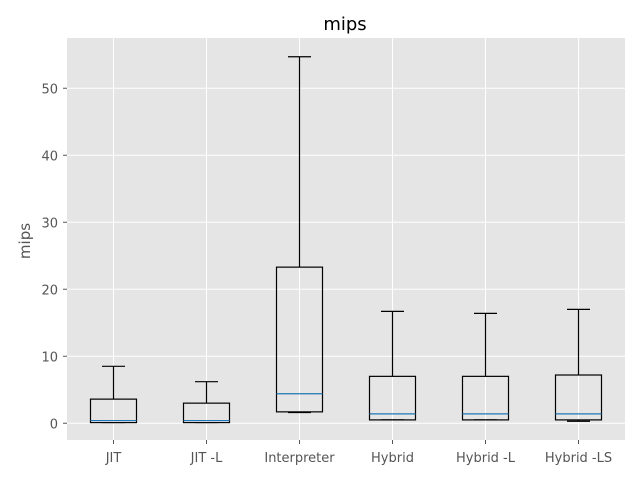  Describe the element at coordinates (113, 458) in the screenshot. I see `x-tick-label: JIT` at that location.